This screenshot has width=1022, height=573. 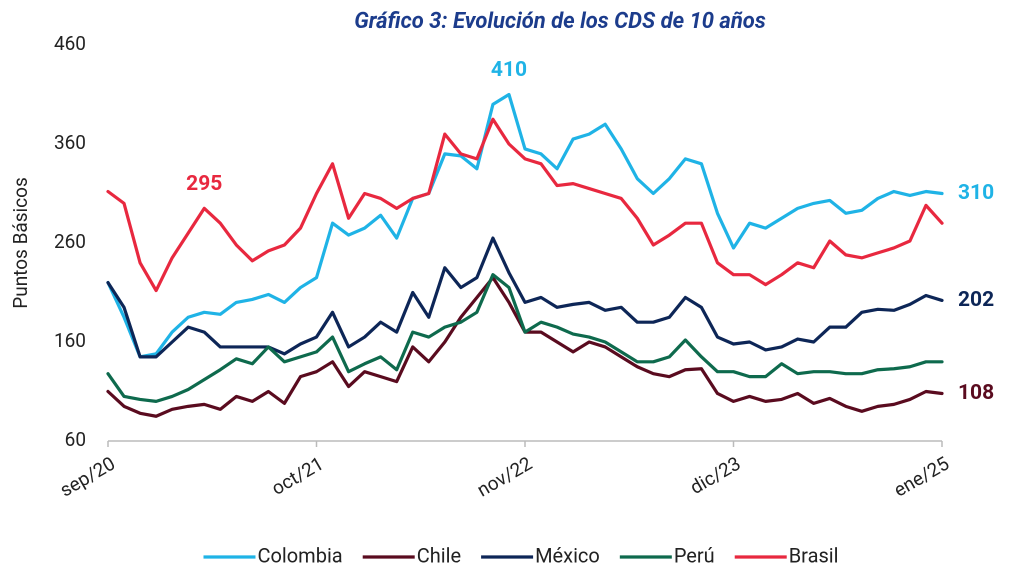 I want to click on legend-label: Chile, so click(x=439, y=555).